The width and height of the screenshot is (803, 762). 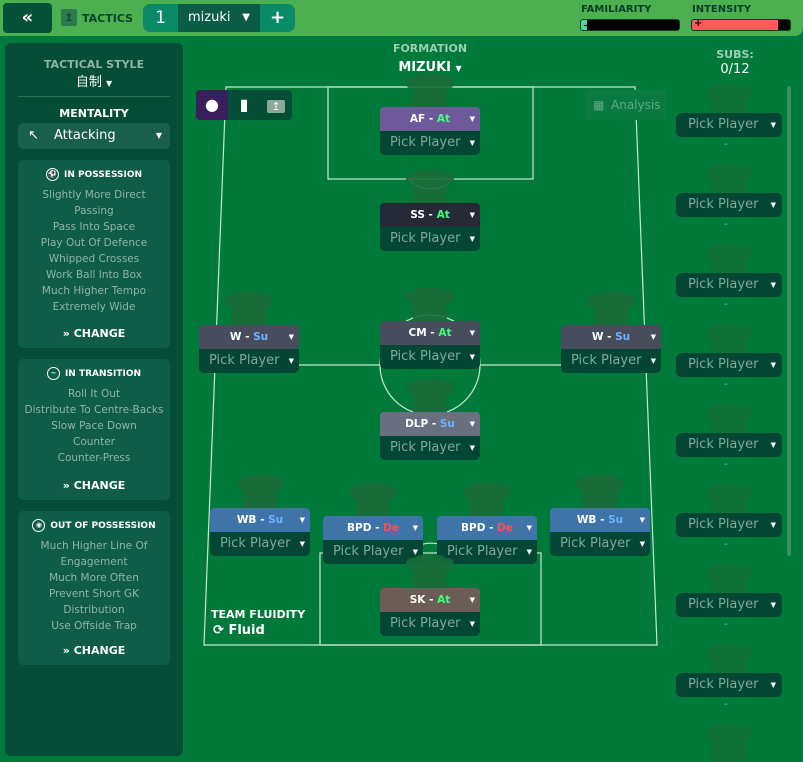 What do you see at coordinates (94, 410) in the screenshot?
I see `instruction-item: Distribute To Centre-Backs` at bounding box center [94, 410].